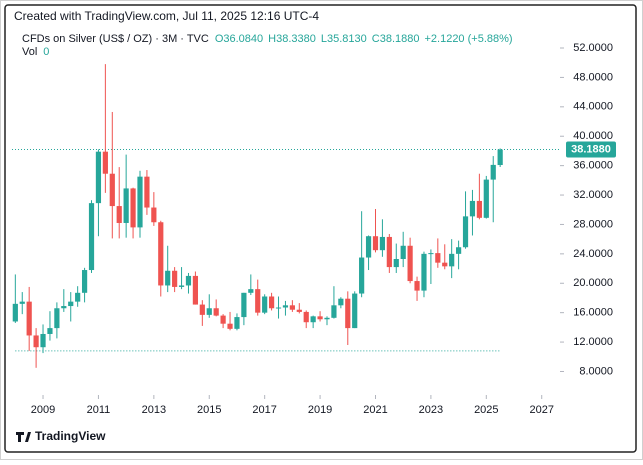 The image size is (643, 465). I want to click on last-price-box, so click(591, 149).